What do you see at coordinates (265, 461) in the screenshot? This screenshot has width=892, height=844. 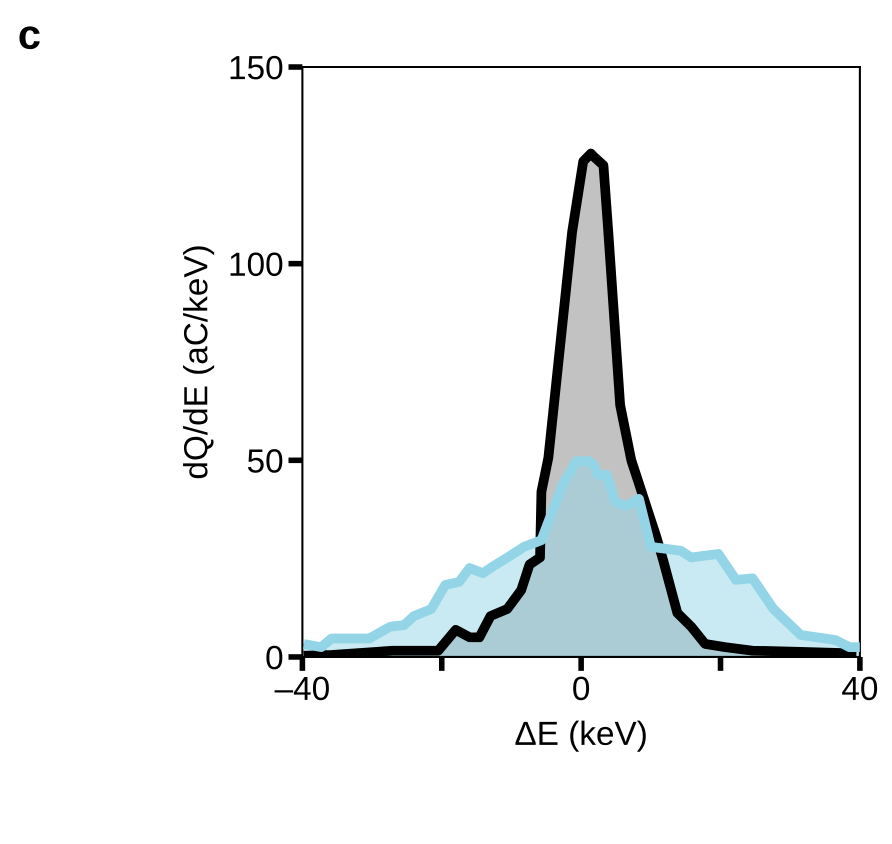 I see `y-tick-label: 50` at bounding box center [265, 461].